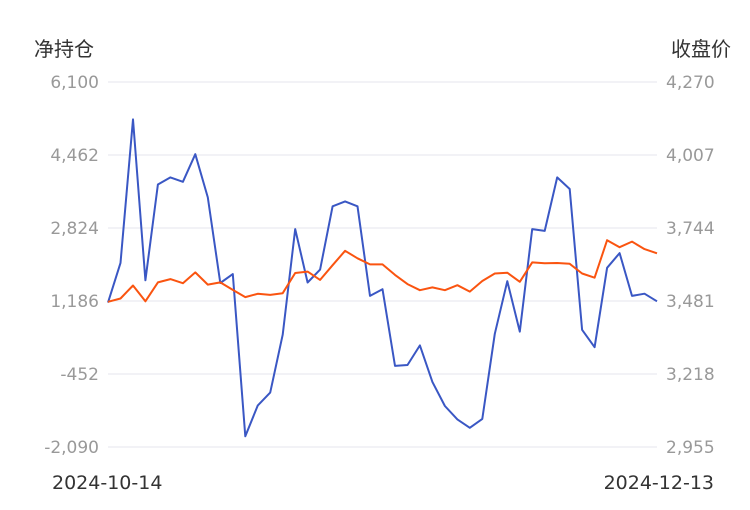 This screenshot has height=510, width=750. Describe the element at coordinates (659, 483) in the screenshot. I see `x-end-label: 2024-12-13` at that location.